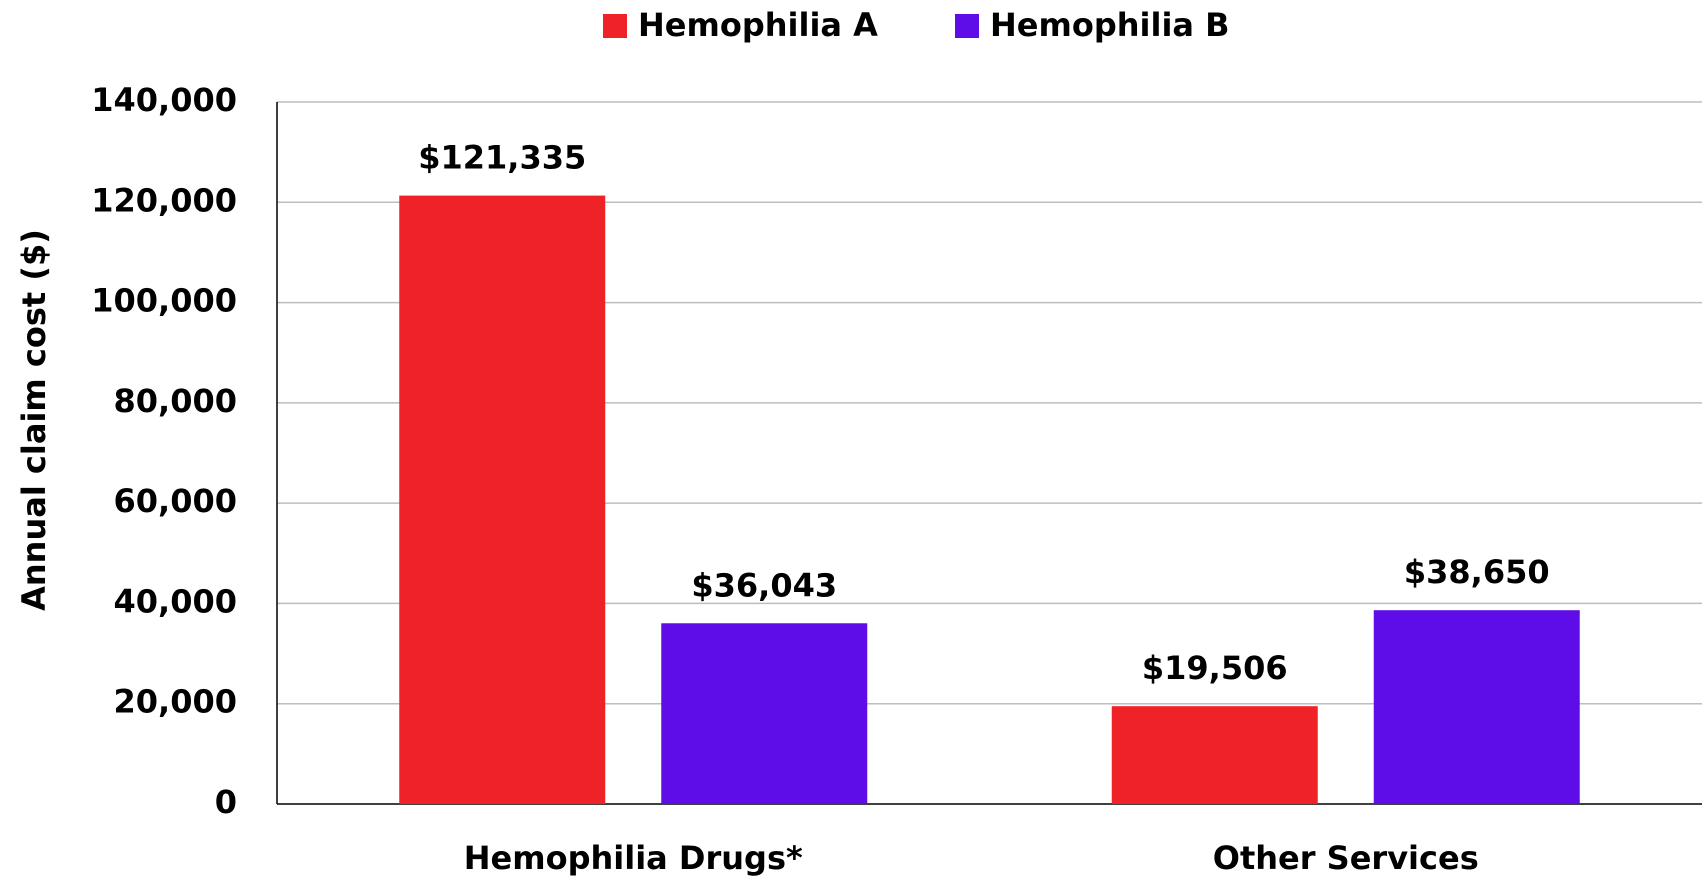 The image size is (1702, 879). I want to click on y-tick-label: 100,000, so click(164, 301).